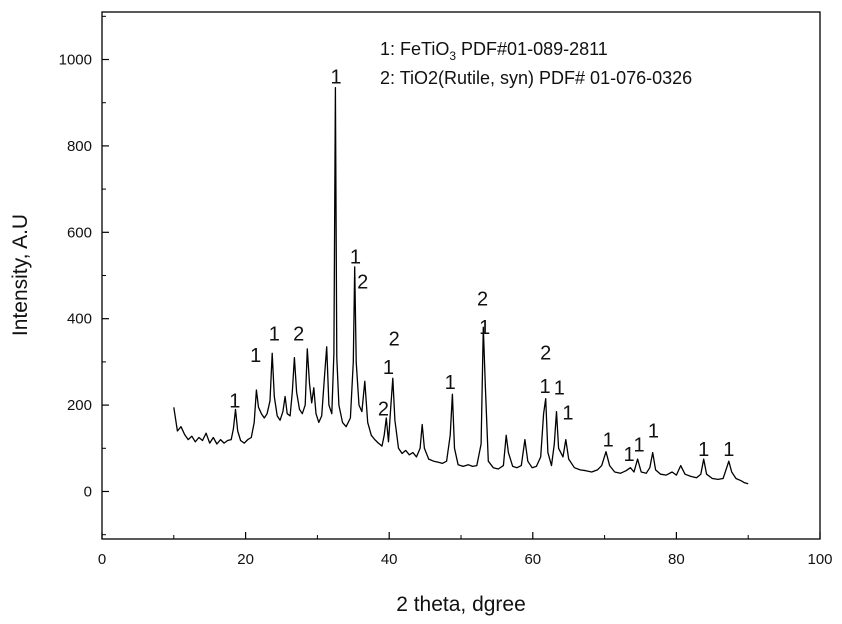 Image resolution: width=842 pixels, height=624 pixels. What do you see at coordinates (79, 146) in the screenshot?
I see `y-tick-label: 800` at bounding box center [79, 146].